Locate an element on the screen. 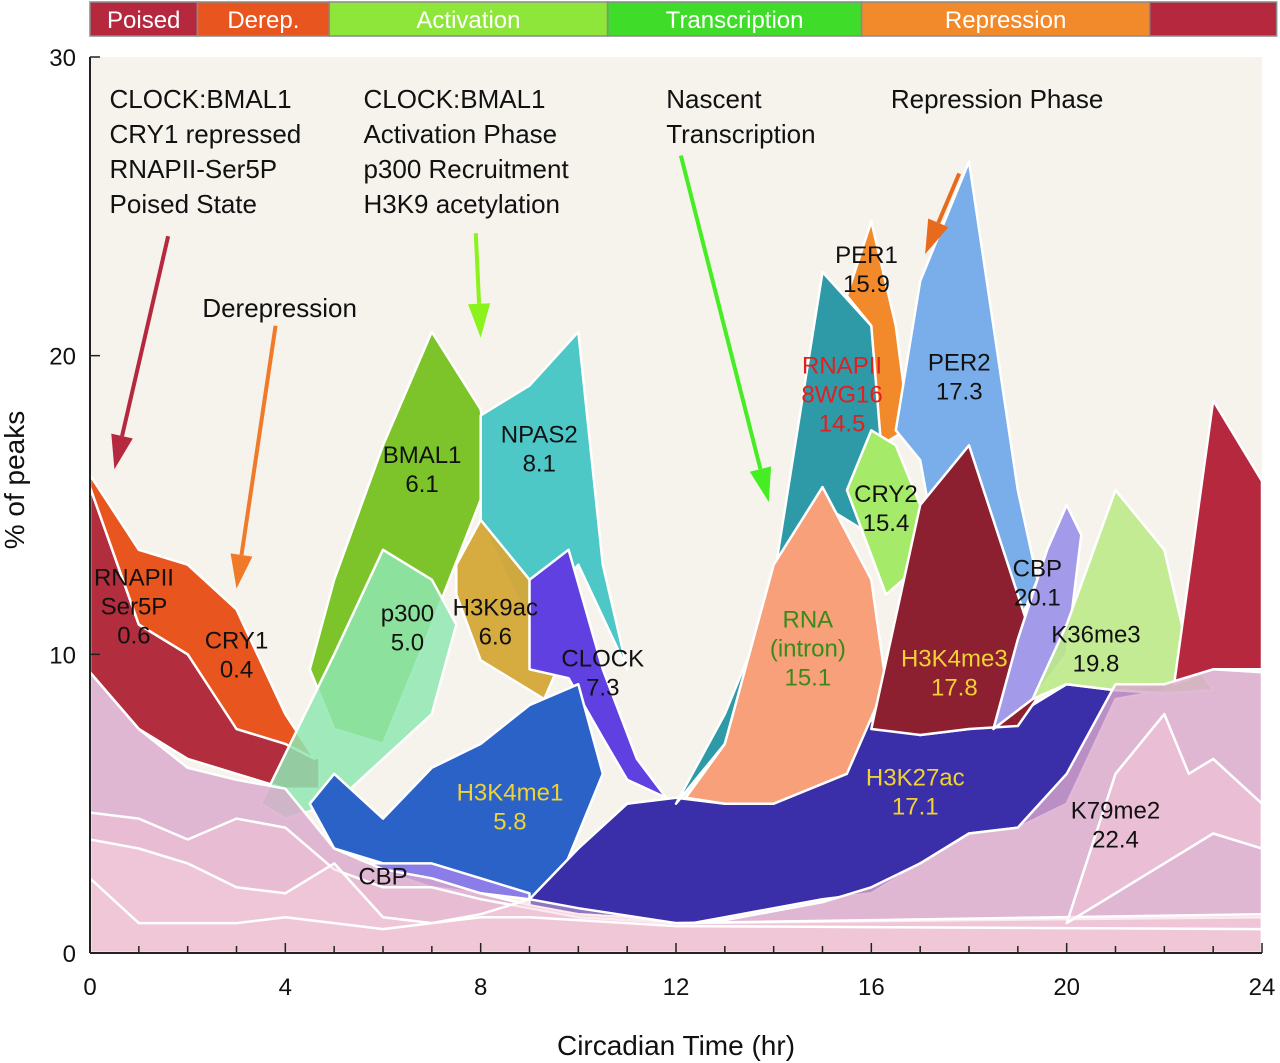 The image size is (1280, 1063). phase-label-repression: Repression is located at coordinates (1005, 20).